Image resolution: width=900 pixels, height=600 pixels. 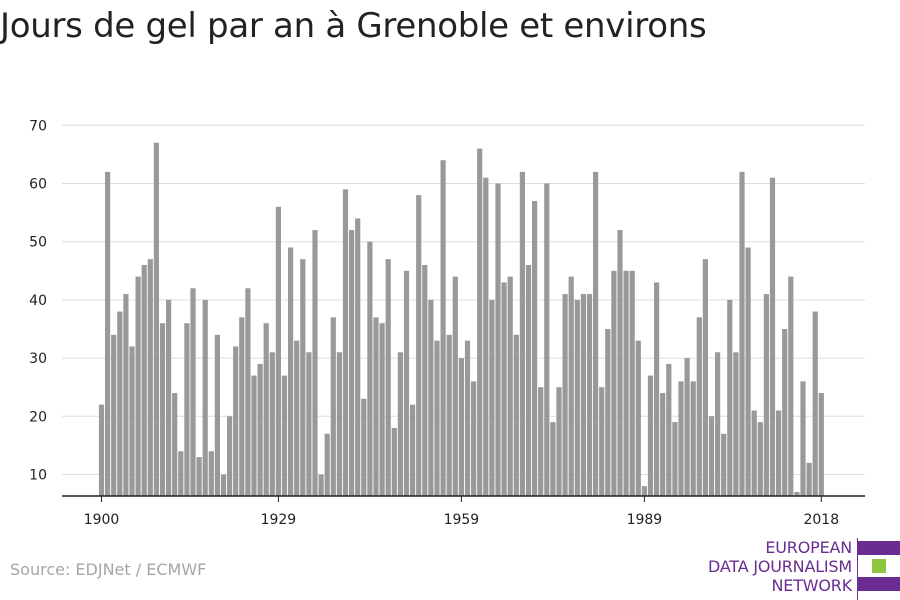 I want to click on bar-1922, so click(x=236, y=421).